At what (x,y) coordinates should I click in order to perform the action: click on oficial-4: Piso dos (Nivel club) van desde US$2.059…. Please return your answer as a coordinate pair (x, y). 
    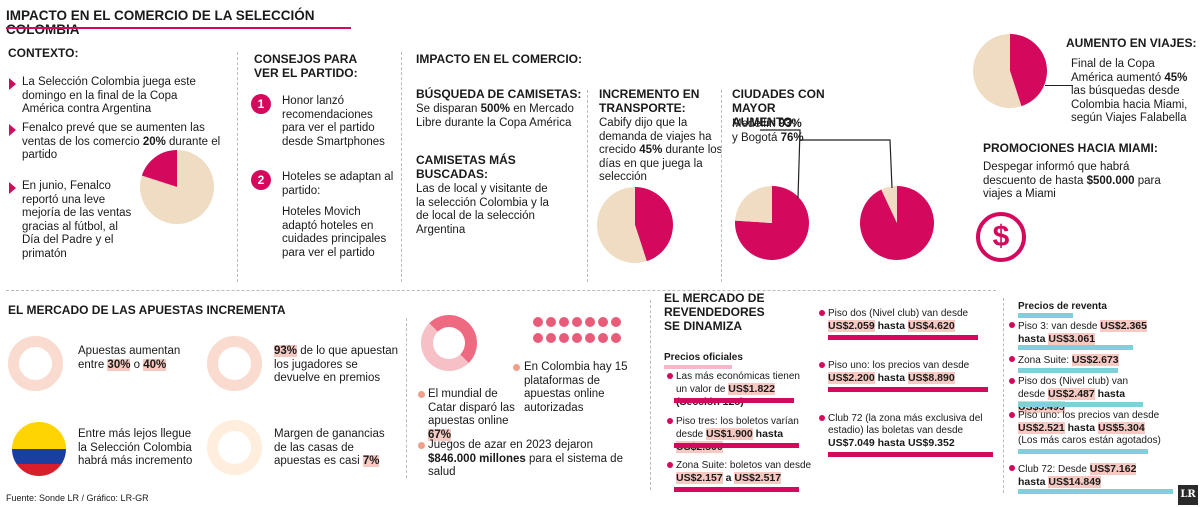
    Looking at the image, I should click on (898, 320).